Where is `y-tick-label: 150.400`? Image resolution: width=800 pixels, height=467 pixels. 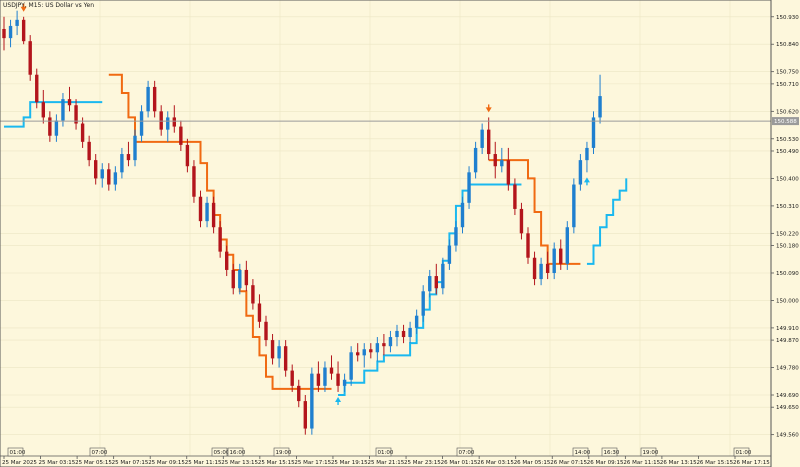 y-tick-label: 150.400 is located at coordinates (787, 179).